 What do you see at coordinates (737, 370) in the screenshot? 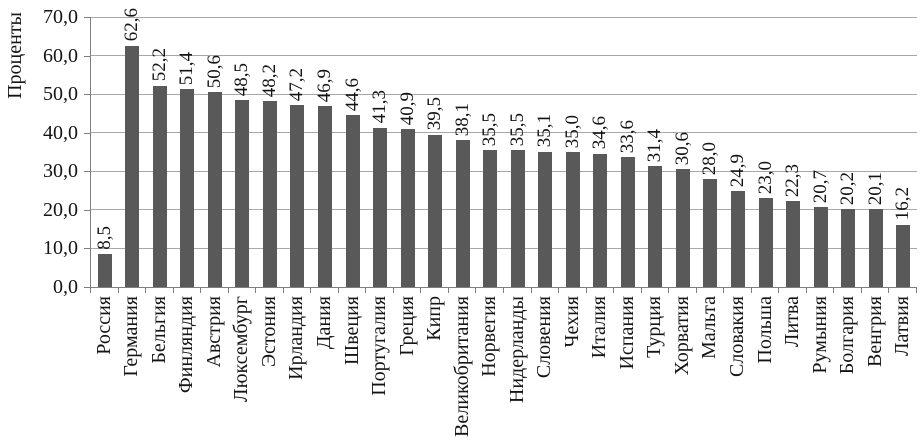
I see `category-label-slot: Словакия` at bounding box center [737, 370].